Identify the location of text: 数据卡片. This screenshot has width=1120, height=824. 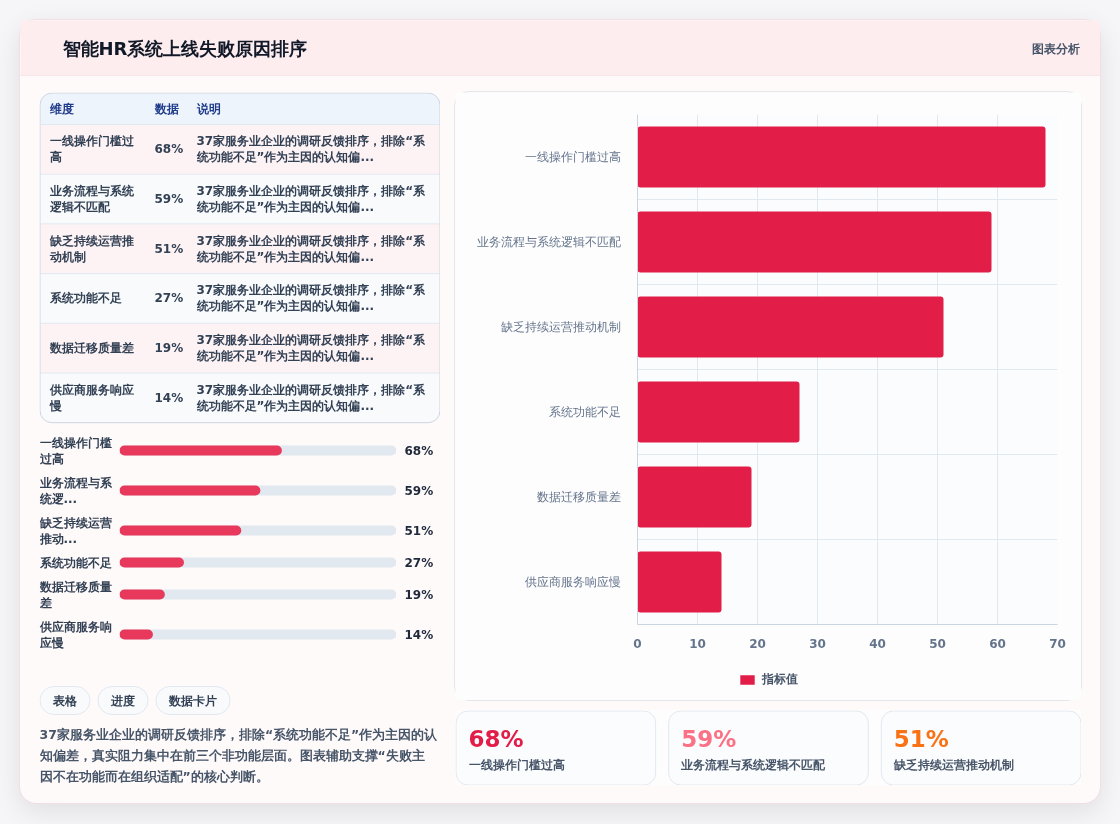
(192, 700).